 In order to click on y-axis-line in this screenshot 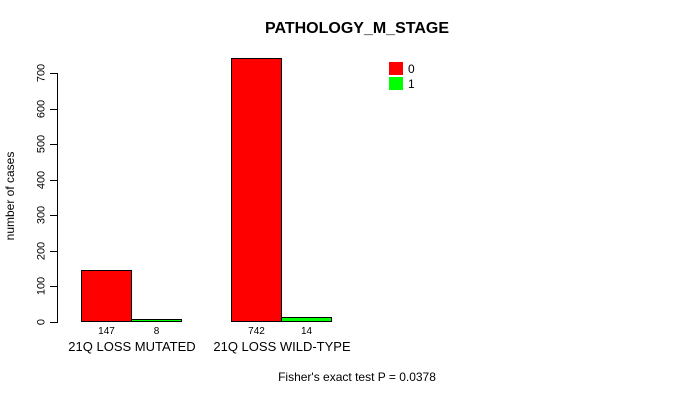, I will do `click(57, 198)`.